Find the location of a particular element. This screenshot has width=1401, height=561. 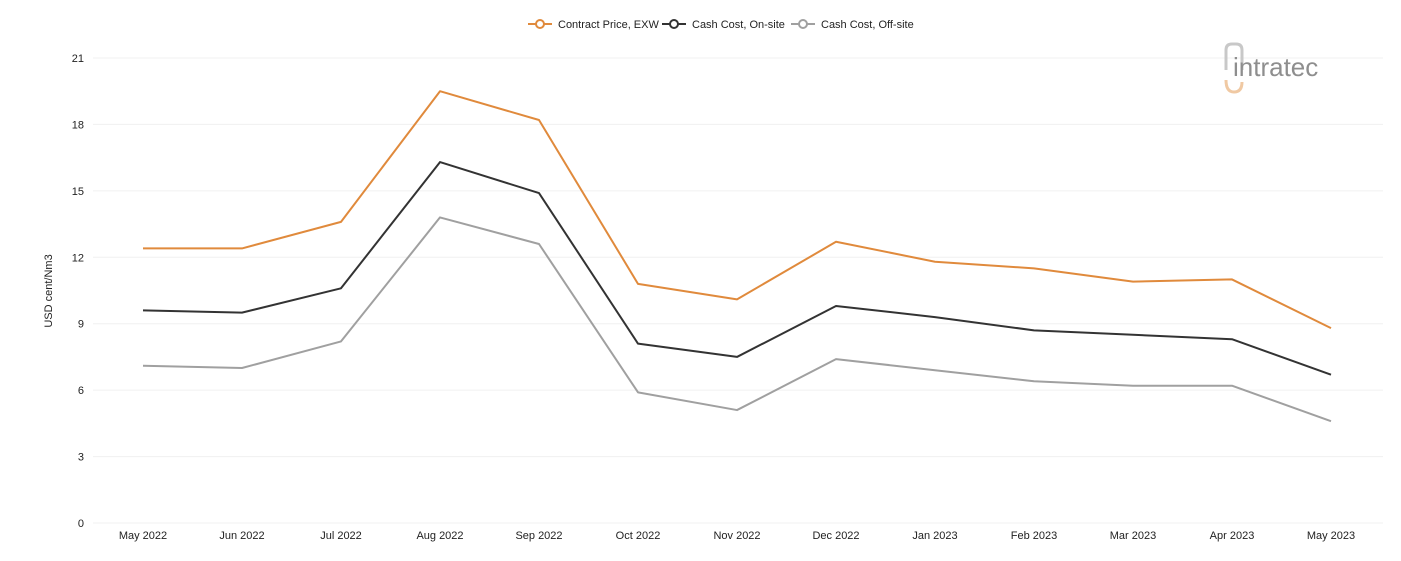

x-tick-label: Dec 2022 is located at coordinates (835, 536).